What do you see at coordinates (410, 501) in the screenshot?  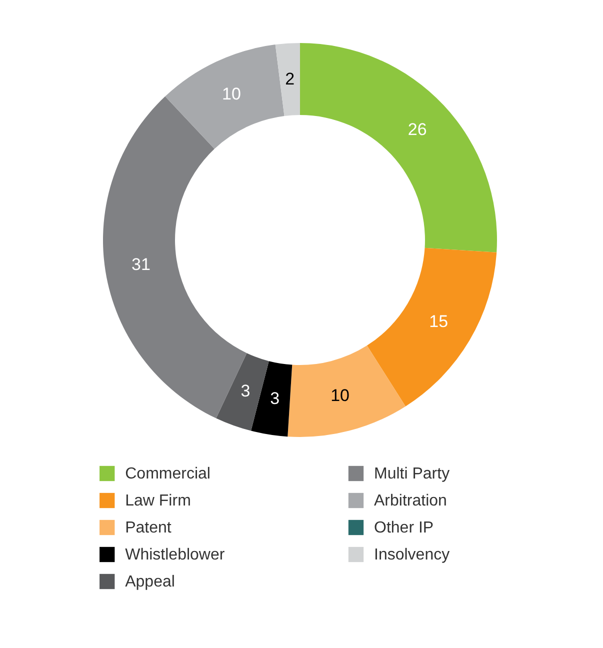 I see `legend-label: Arbitration` at bounding box center [410, 501].